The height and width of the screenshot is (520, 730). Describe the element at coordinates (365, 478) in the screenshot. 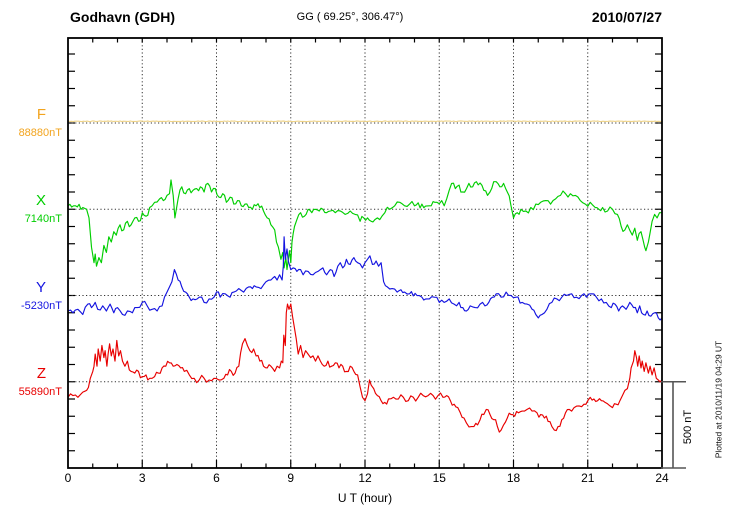

I see `x-tick-label-12: 12` at that location.